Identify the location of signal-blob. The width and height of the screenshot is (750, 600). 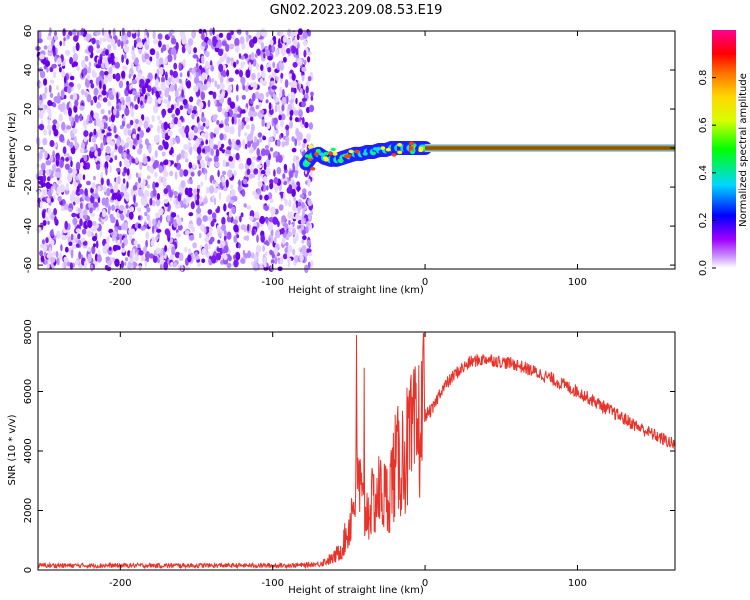
(421, 150).